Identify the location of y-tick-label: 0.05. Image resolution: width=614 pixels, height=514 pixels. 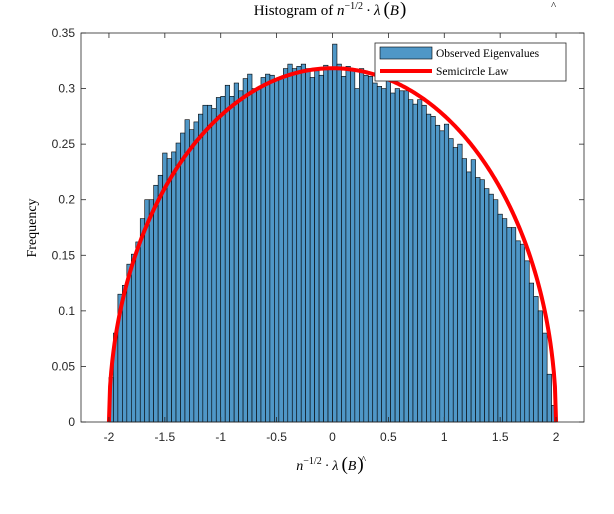
(64, 366).